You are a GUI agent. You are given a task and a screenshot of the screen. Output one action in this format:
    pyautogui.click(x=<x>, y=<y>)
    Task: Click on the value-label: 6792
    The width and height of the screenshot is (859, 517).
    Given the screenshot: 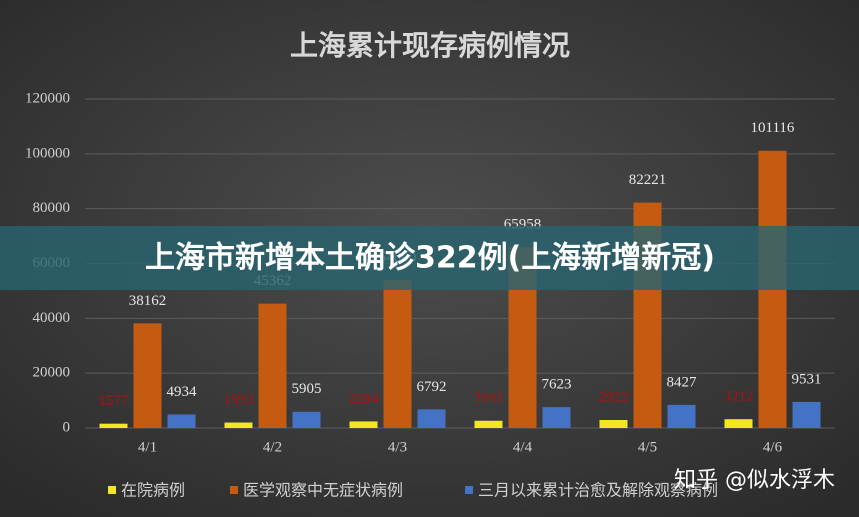 What is the action you would take?
    pyautogui.click(x=432, y=387)
    